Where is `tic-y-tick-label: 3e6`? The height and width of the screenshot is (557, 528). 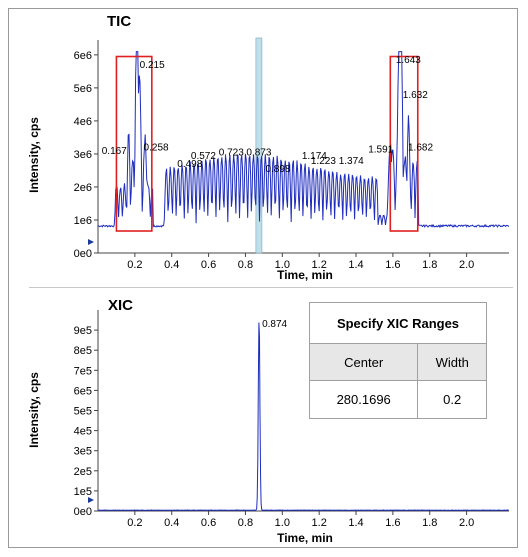 tic-y-tick-label: 3e6 is located at coordinates (83, 155).